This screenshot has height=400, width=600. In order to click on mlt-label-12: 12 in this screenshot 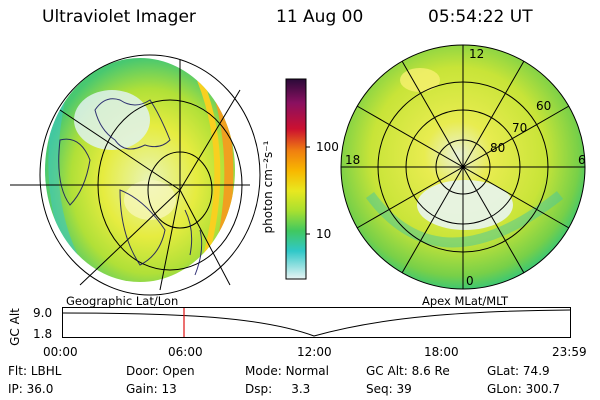, I will do `click(476, 54)`.